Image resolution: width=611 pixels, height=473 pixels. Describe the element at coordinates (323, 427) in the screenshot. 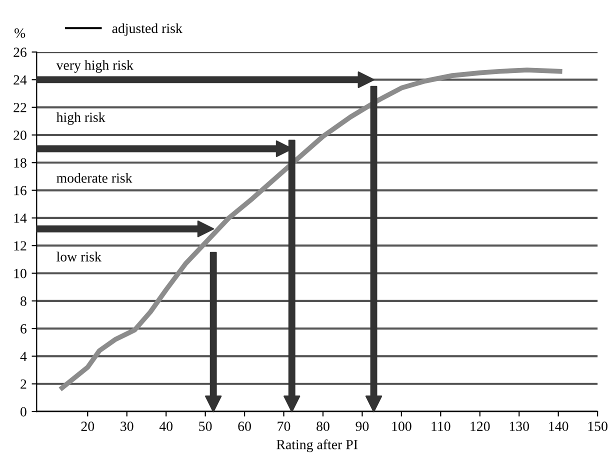

I see `x-tick-label: 80` at that location.